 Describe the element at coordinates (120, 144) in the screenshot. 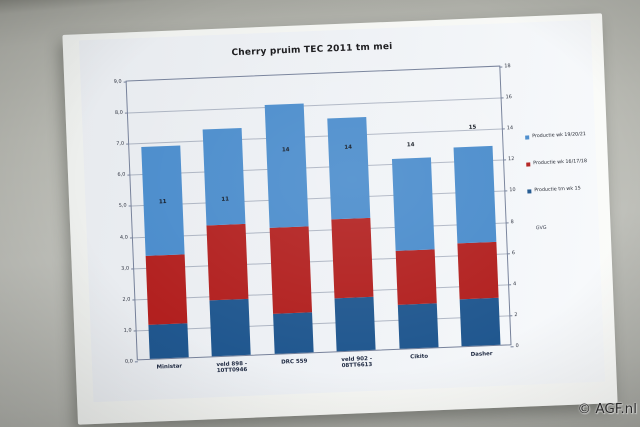

I see `y-axis-left-tick-label: 7,0` at that location.